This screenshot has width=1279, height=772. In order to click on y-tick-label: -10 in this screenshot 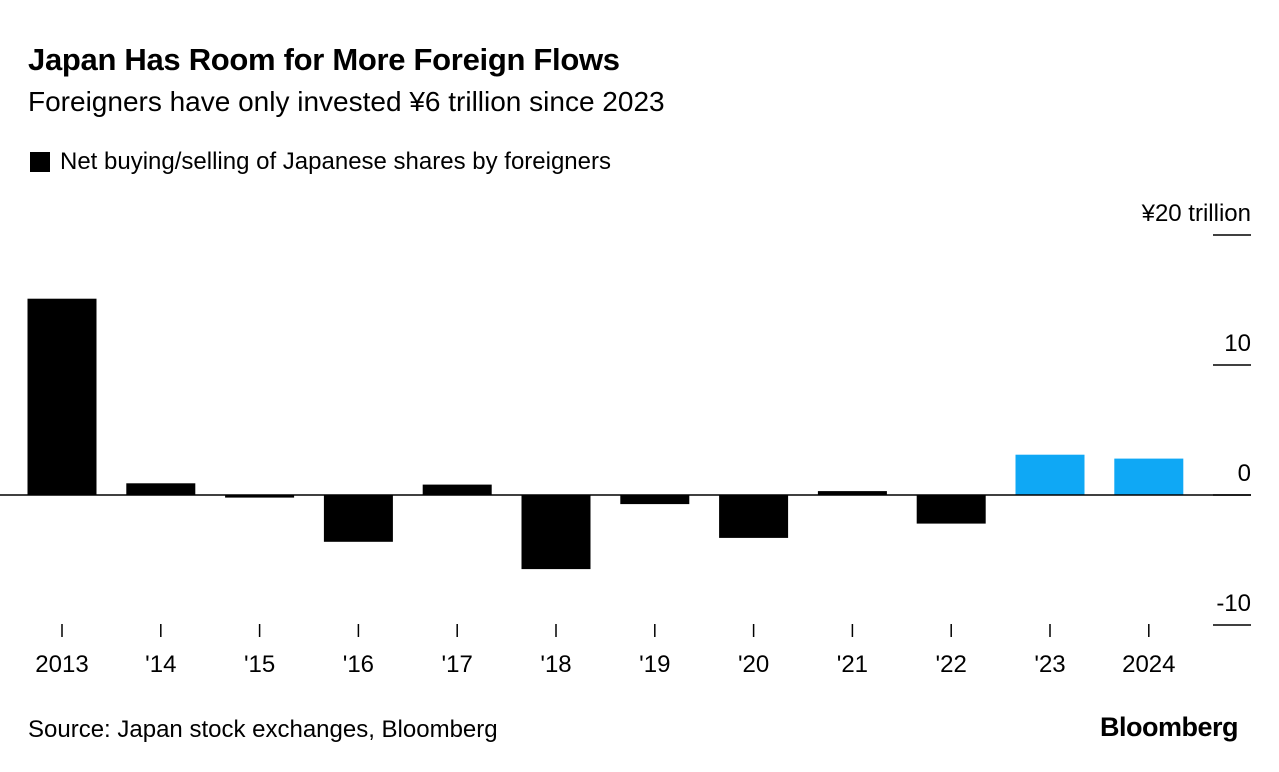, I will do `click(1233, 603)`.